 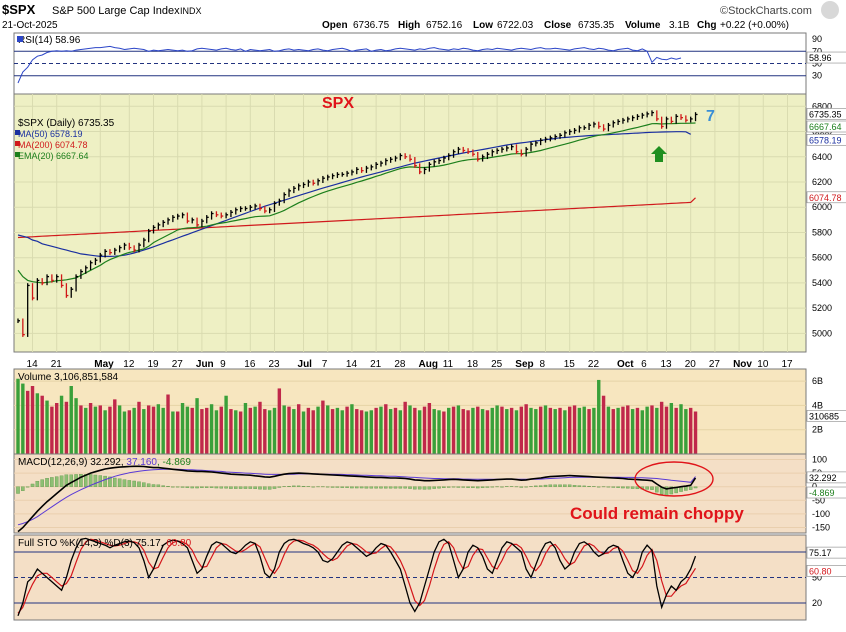 What do you see at coordinates (715, 364) in the screenshot?
I see `x-tick-label: 27` at bounding box center [715, 364].